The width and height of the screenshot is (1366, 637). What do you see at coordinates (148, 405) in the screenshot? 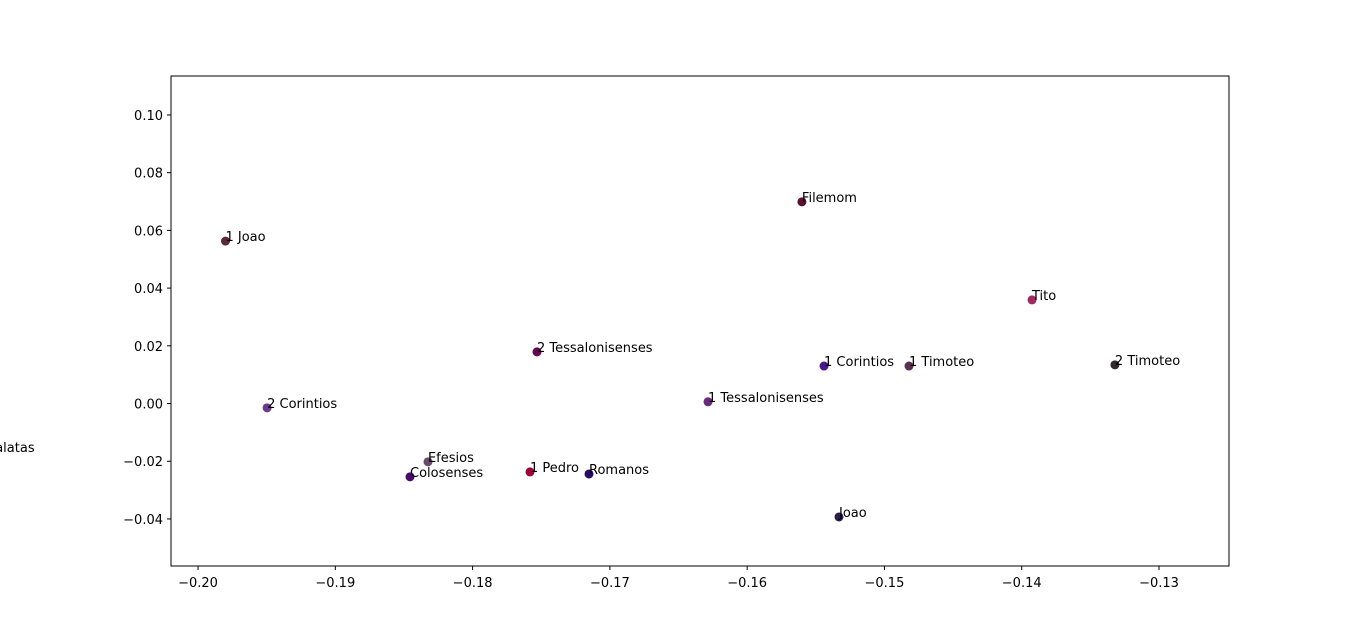
I see `y-tick-label: 0.00` at bounding box center [148, 405].